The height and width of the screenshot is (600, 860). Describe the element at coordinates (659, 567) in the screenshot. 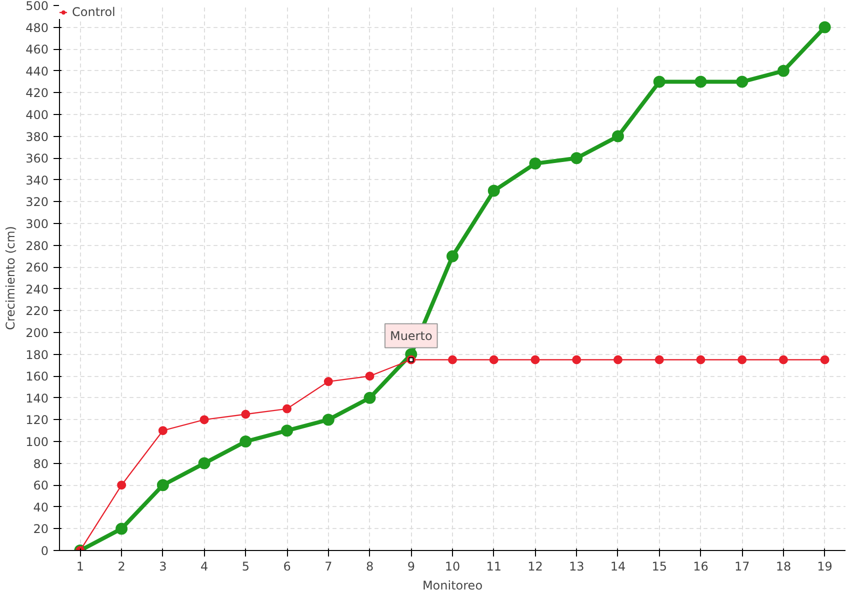

I see `x-tick-label: 15` at that location.